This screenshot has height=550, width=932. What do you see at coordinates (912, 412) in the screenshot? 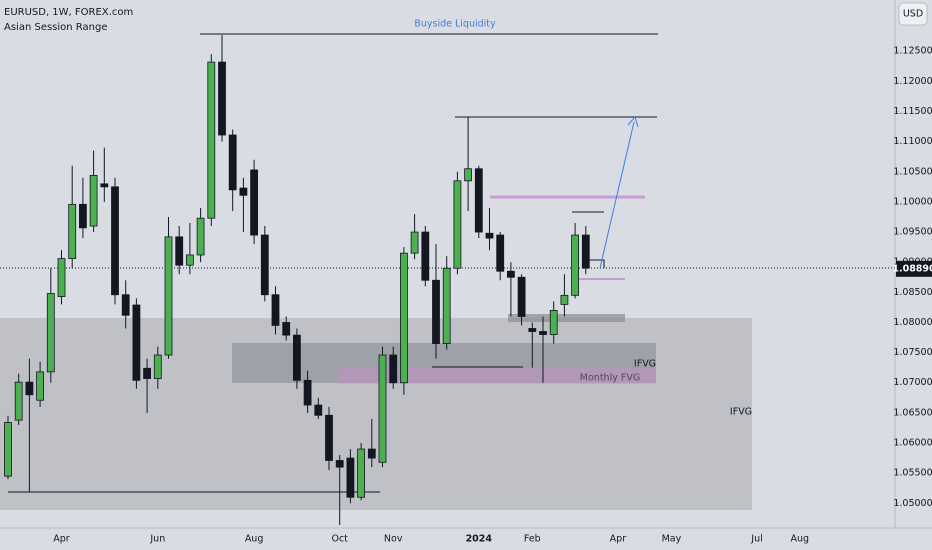
I see `y-tick-label: 1.06500` at bounding box center [912, 412].